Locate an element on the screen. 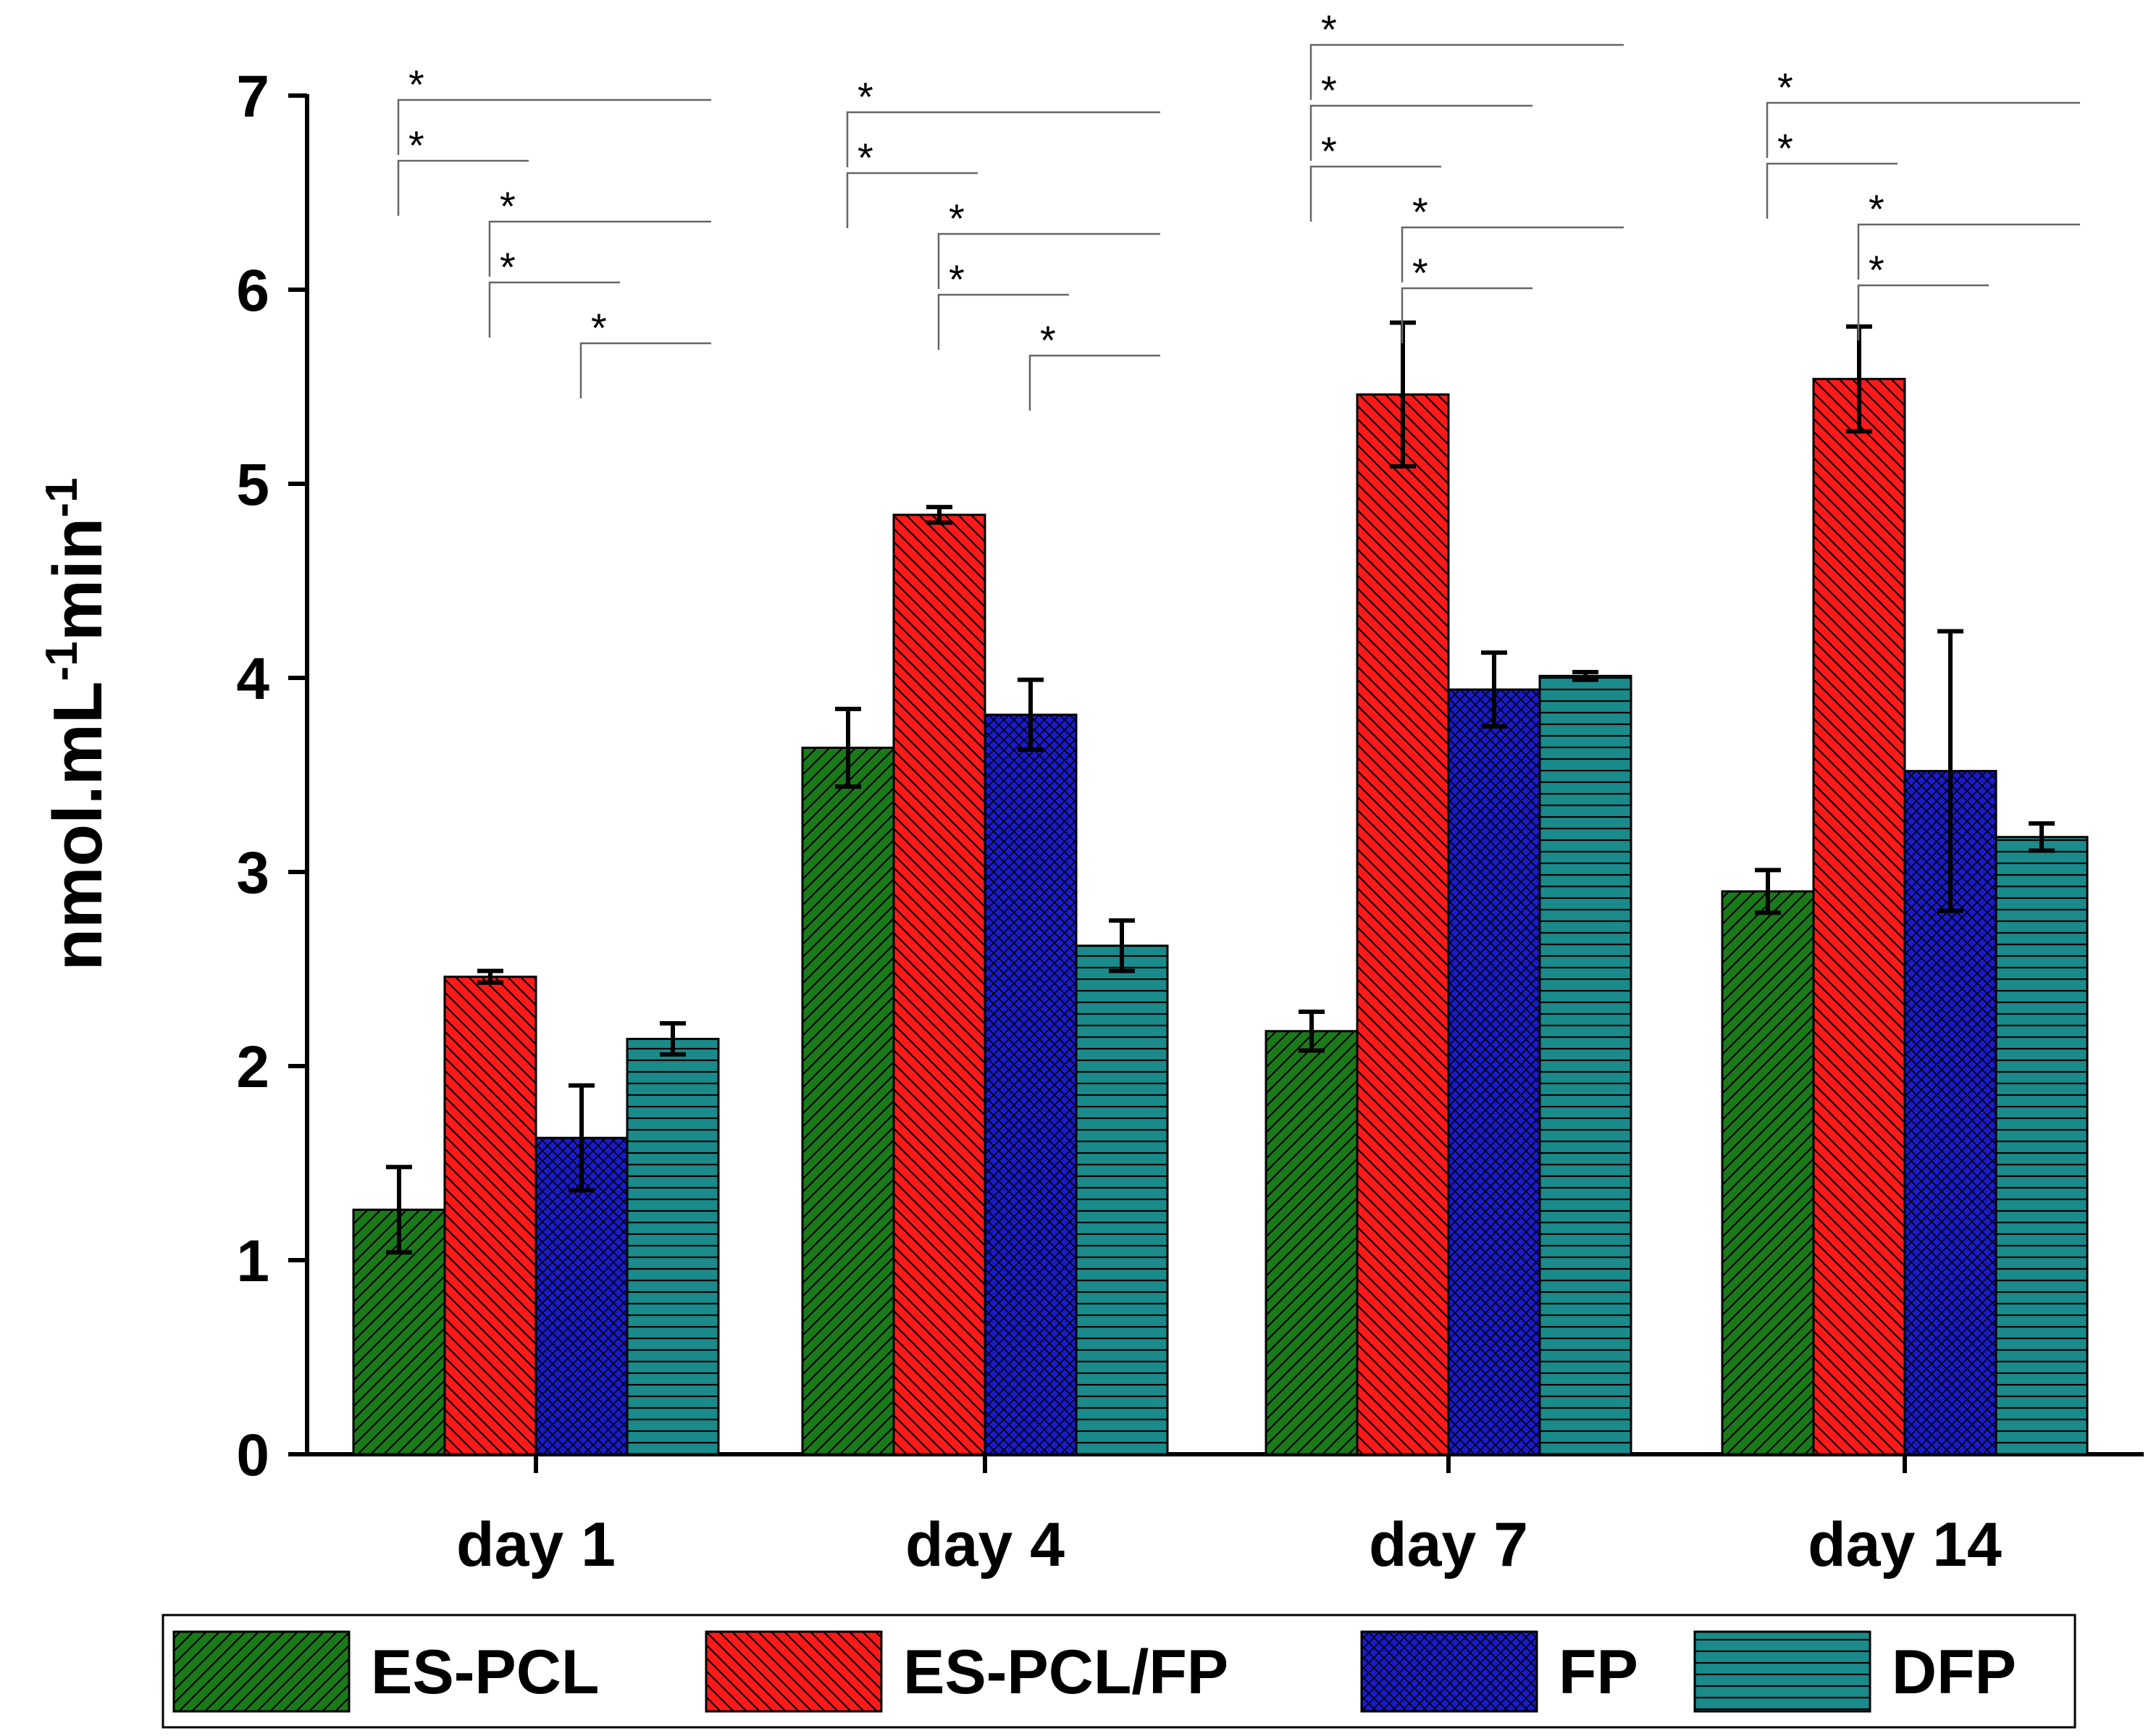 The width and height of the screenshot is (2151, 1736). y-tick-label: 0 is located at coordinates (252, 1455).